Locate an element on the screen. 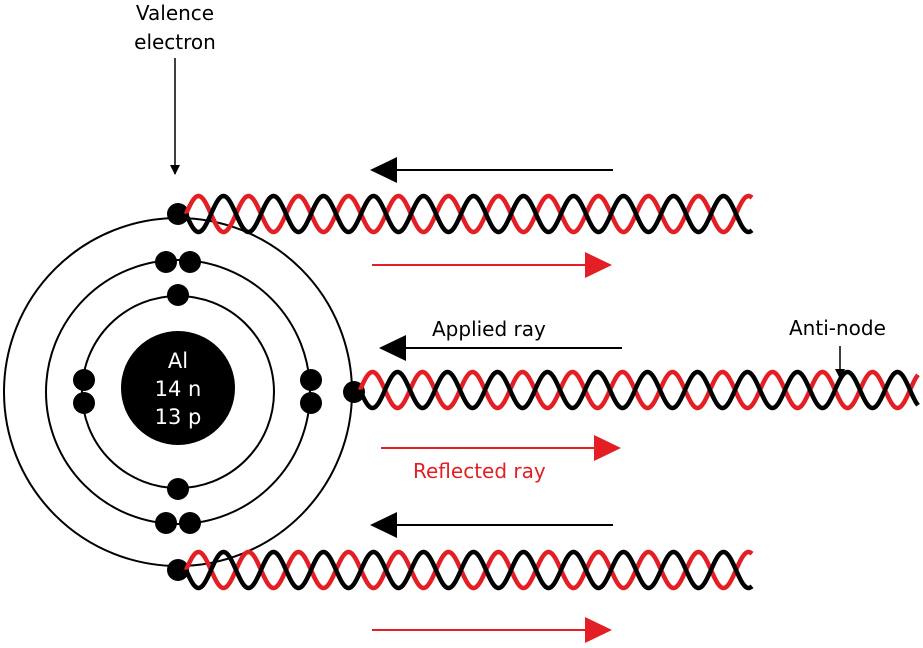  applied-ray-label: Applied ray is located at coordinates (489, 329).